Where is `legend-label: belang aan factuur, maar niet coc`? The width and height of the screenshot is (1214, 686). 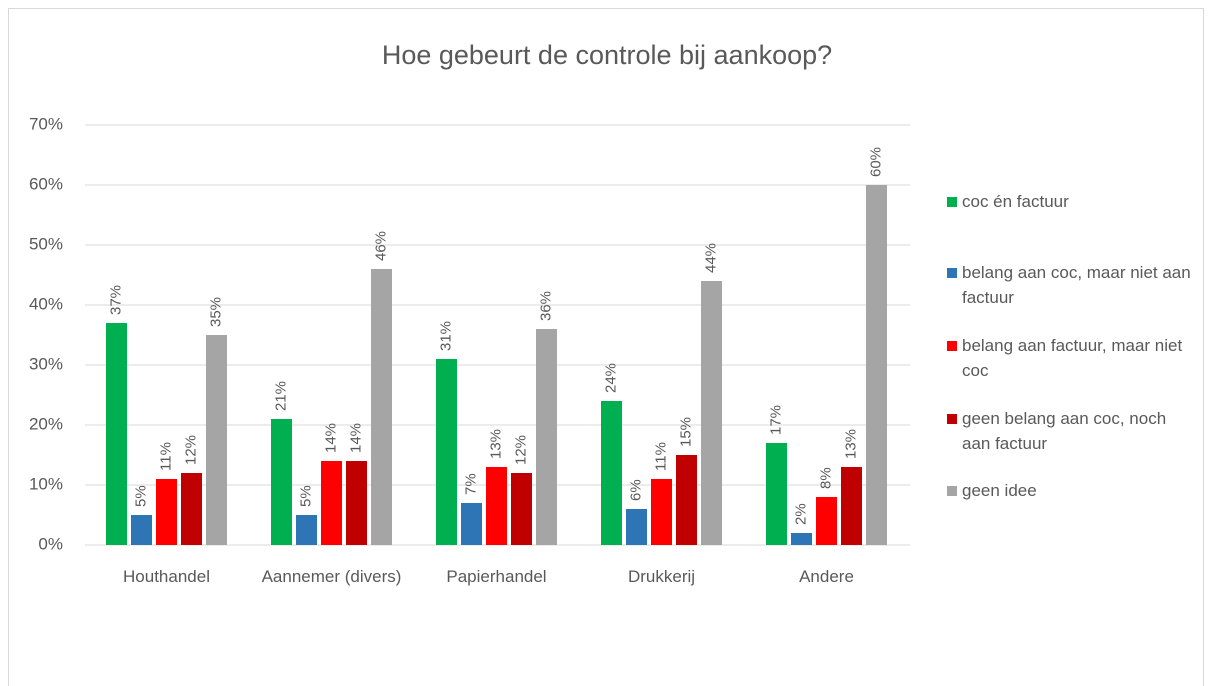 legend-label: belang aan factuur, maar niet coc is located at coordinates (1072, 358).